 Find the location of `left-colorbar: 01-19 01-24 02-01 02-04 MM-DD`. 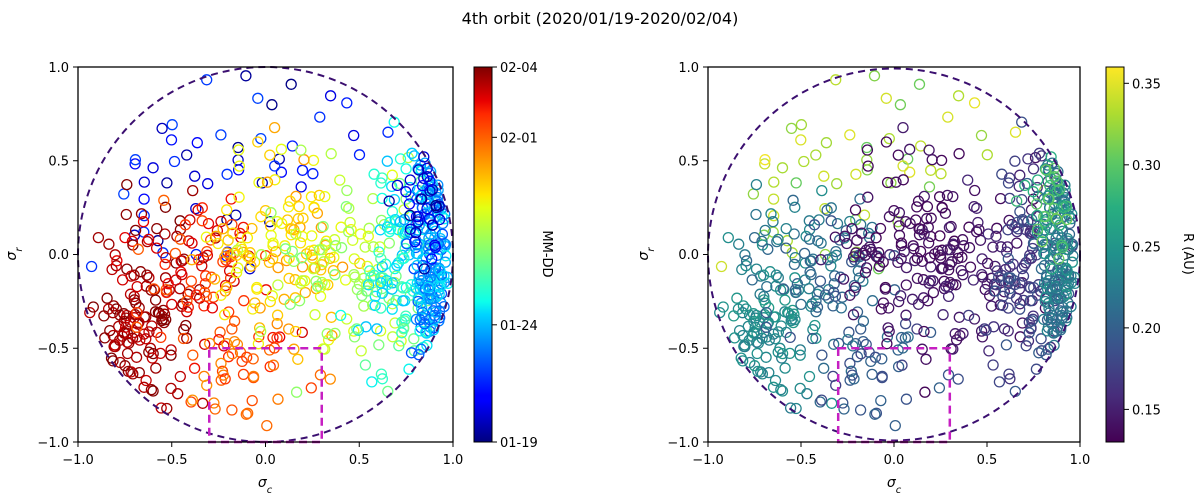

left-colorbar: 01-19 01-24 02-01 02-04 MM-DD is located at coordinates (513, 256).